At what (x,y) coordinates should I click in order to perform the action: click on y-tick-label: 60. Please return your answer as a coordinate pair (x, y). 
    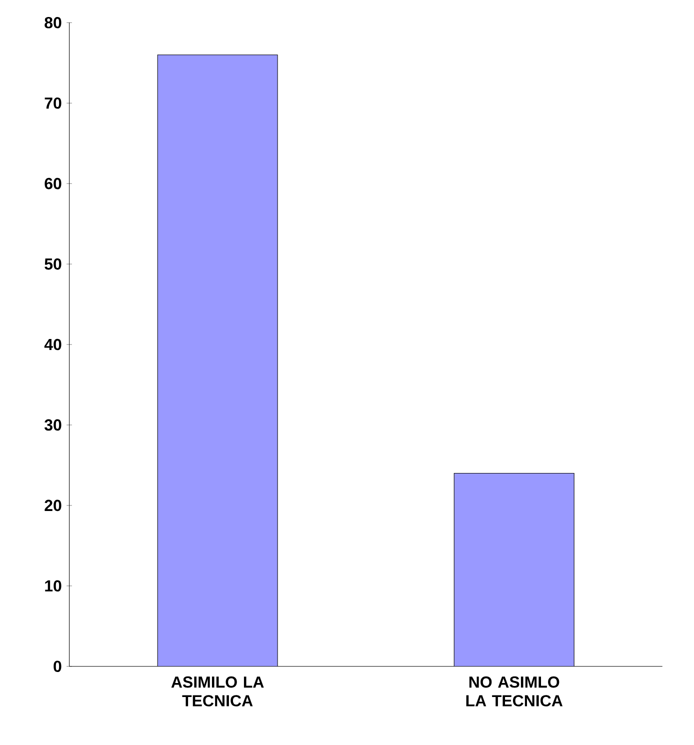
    Looking at the image, I should click on (53, 184).